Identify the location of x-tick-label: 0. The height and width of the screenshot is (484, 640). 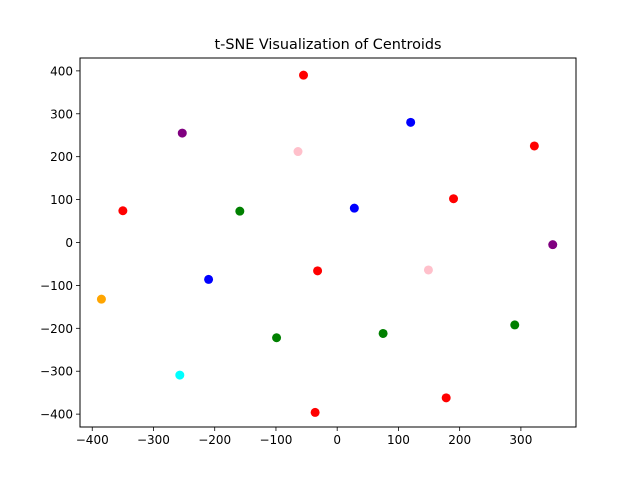
(337, 440).